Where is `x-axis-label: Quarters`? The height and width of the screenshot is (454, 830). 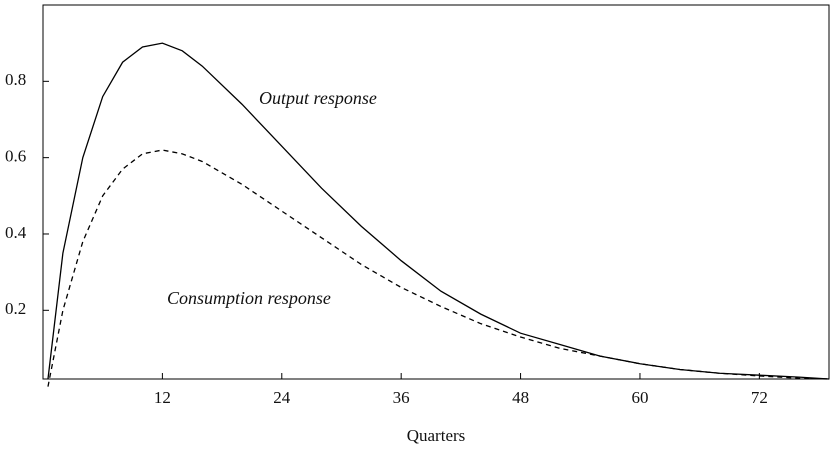 x-axis-label: Quarters is located at coordinates (436, 435).